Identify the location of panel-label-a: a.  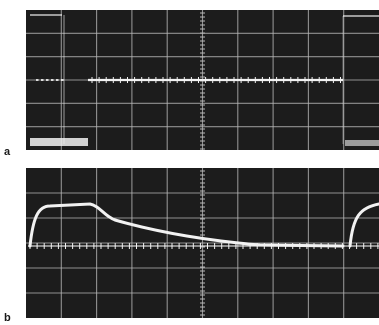
(7, 152).